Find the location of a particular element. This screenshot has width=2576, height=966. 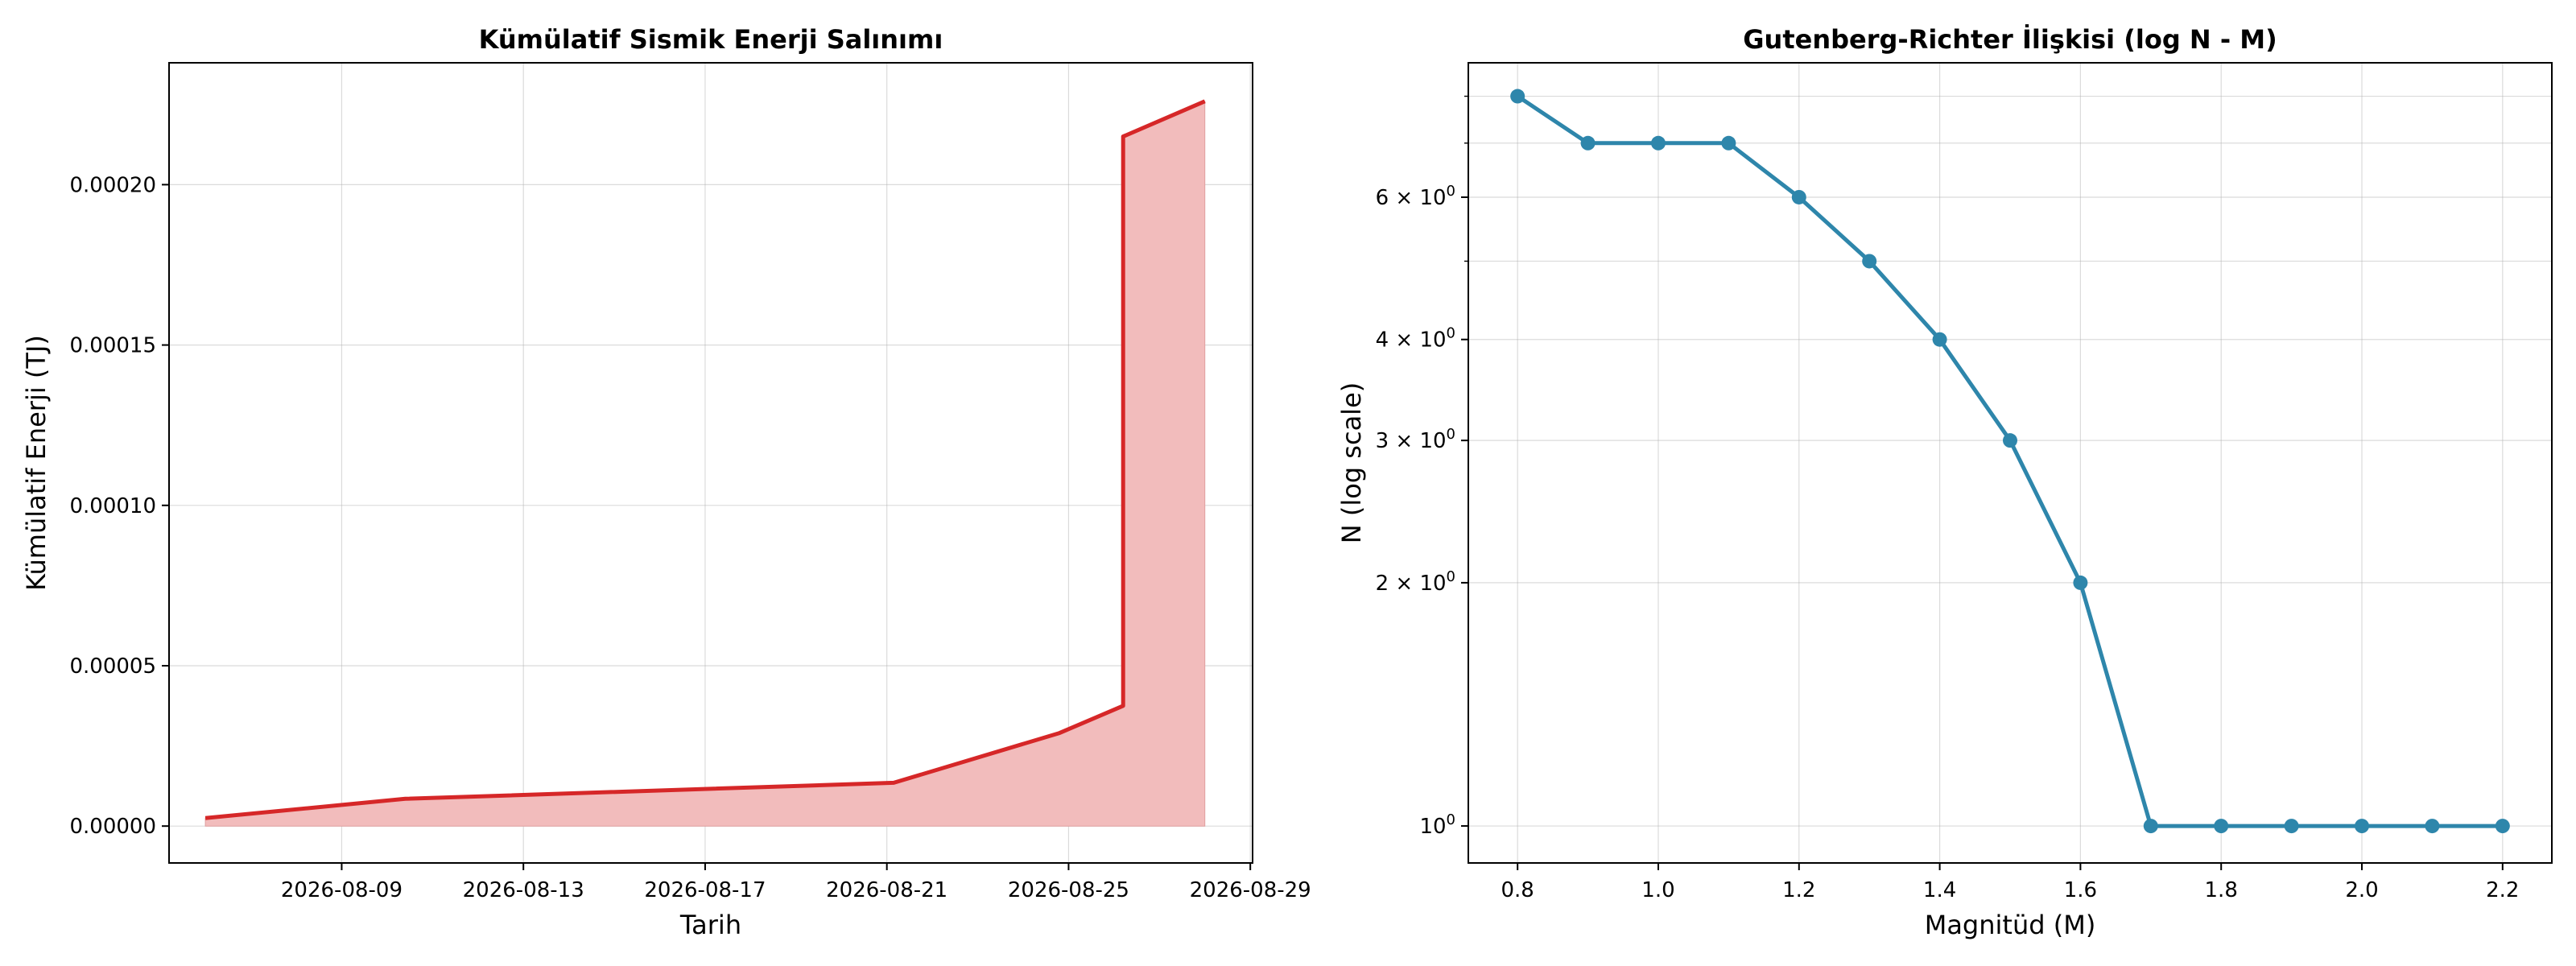

energy-y-tick-label: 0.00020 is located at coordinates (112, 185).